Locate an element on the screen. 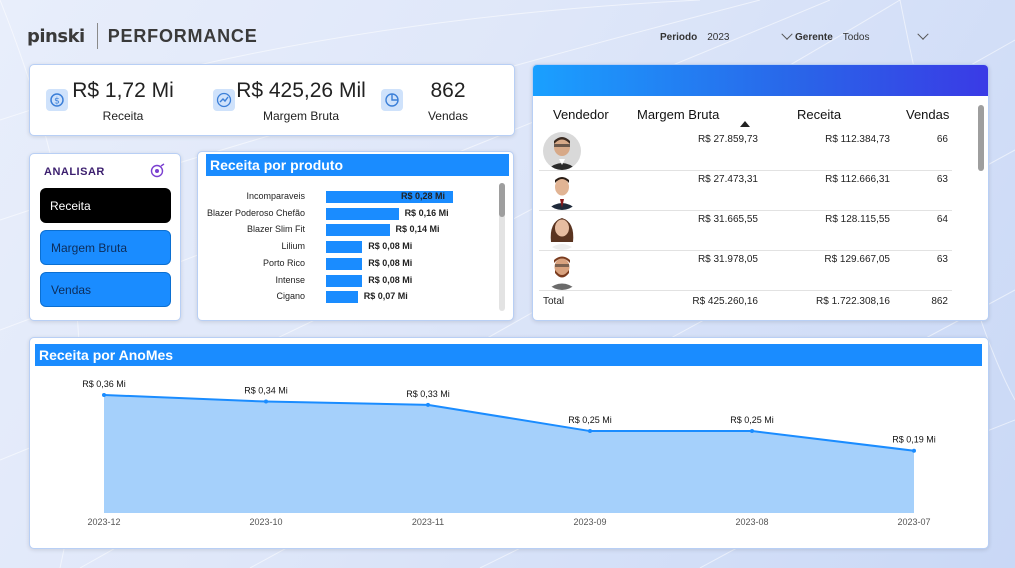 The height and width of the screenshot is (568, 1015). x-tick-label: 2023-10 is located at coordinates (265, 522).